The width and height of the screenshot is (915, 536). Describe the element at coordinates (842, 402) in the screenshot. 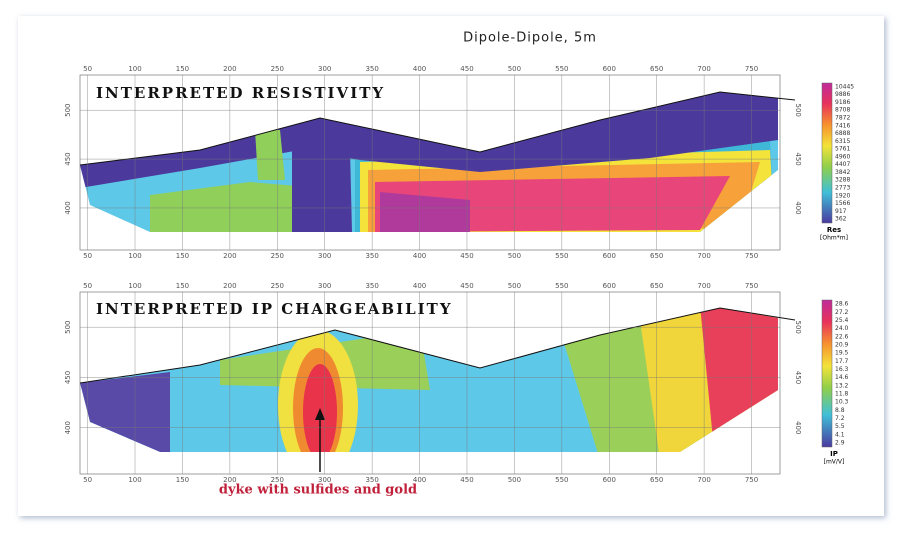

I see `colorbar-label: 10.3` at that location.